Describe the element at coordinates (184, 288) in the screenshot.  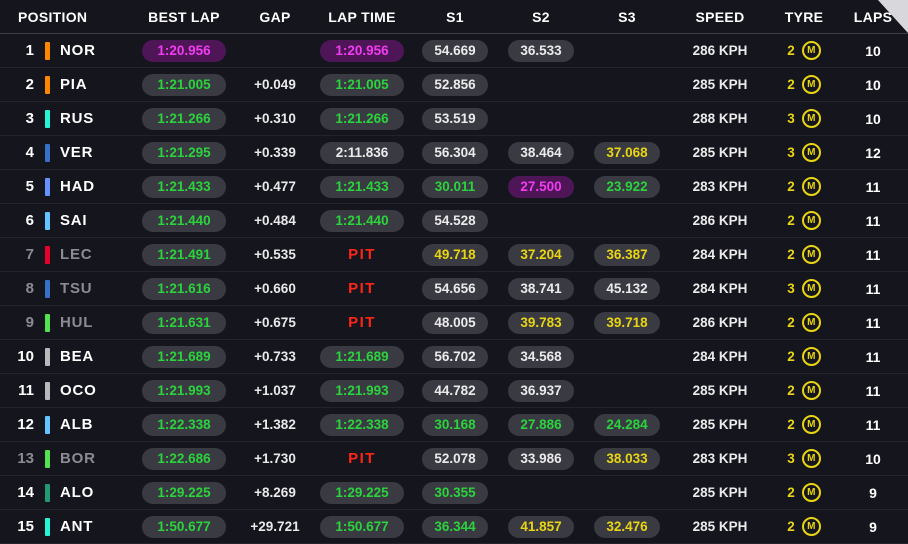
I see `best-lap-time: 1:21.616` at that location.